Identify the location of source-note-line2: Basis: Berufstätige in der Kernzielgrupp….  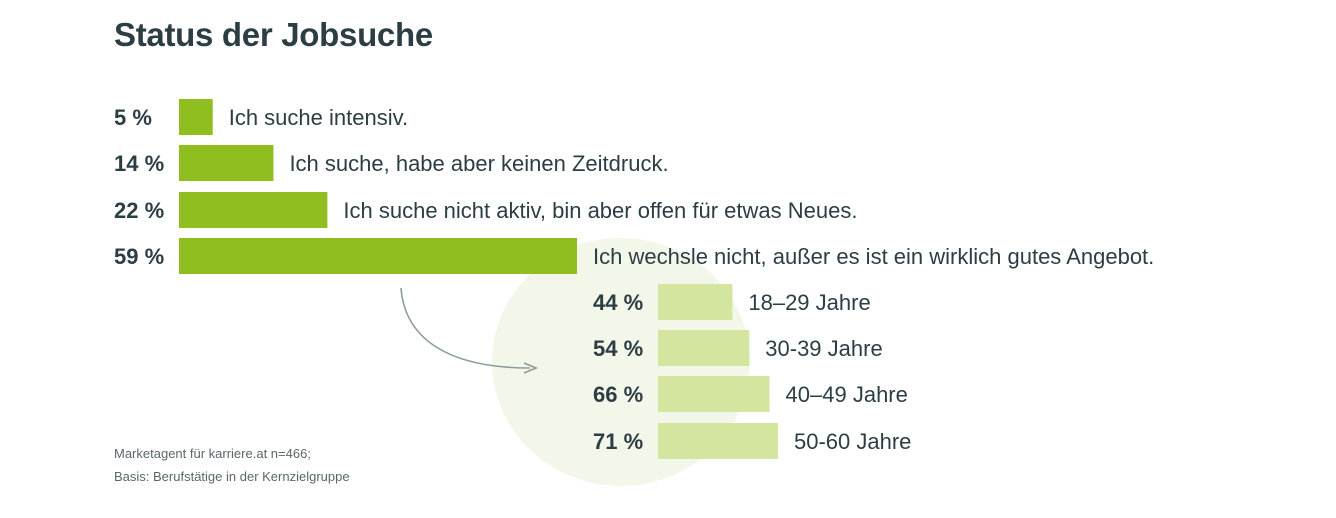
(232, 476).